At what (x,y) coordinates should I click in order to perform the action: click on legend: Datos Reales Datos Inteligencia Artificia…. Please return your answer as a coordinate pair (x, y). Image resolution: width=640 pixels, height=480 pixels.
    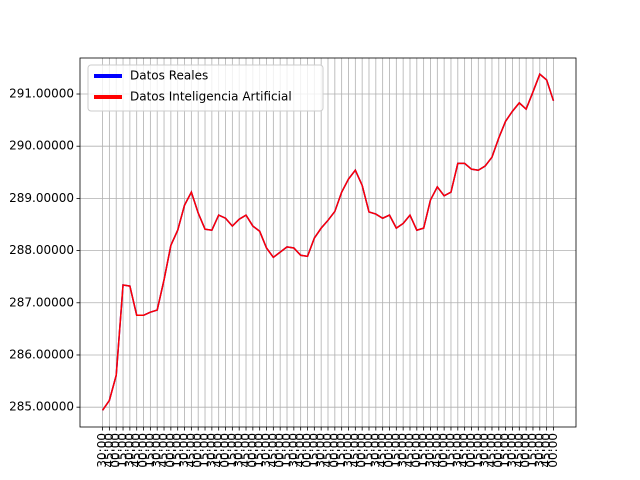
    Looking at the image, I should click on (205, 88).